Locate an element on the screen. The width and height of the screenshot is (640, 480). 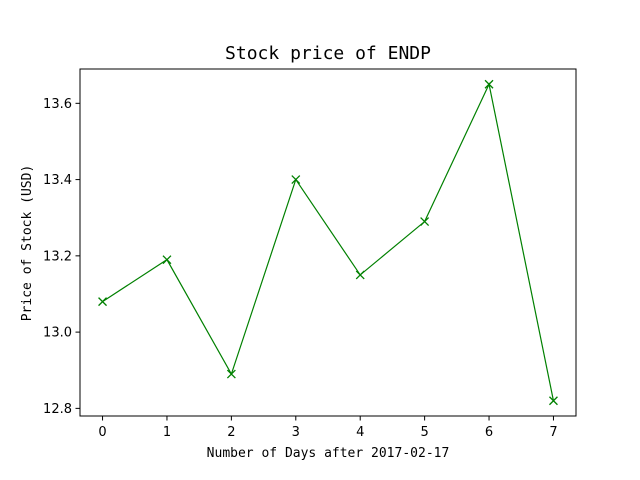
y-tick-label: 12.8 is located at coordinates (57, 409).